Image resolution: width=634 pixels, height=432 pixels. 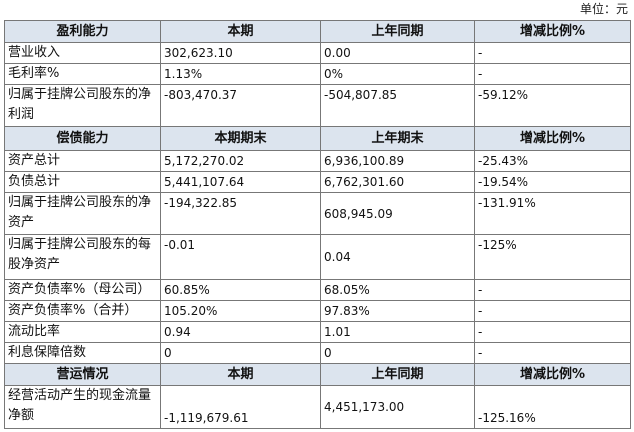 What do you see at coordinates (82, 105) in the screenshot?
I see `row-label: 归属于挂牌公司股东的净利润` at bounding box center [82, 105].